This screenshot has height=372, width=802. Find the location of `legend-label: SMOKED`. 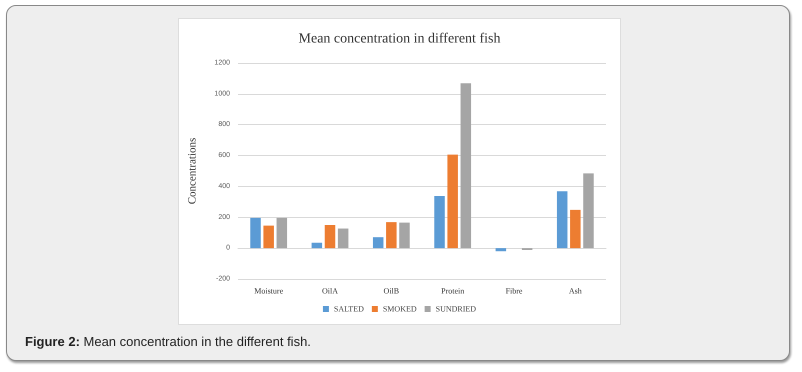

legend-label: SMOKED is located at coordinates (399, 309).